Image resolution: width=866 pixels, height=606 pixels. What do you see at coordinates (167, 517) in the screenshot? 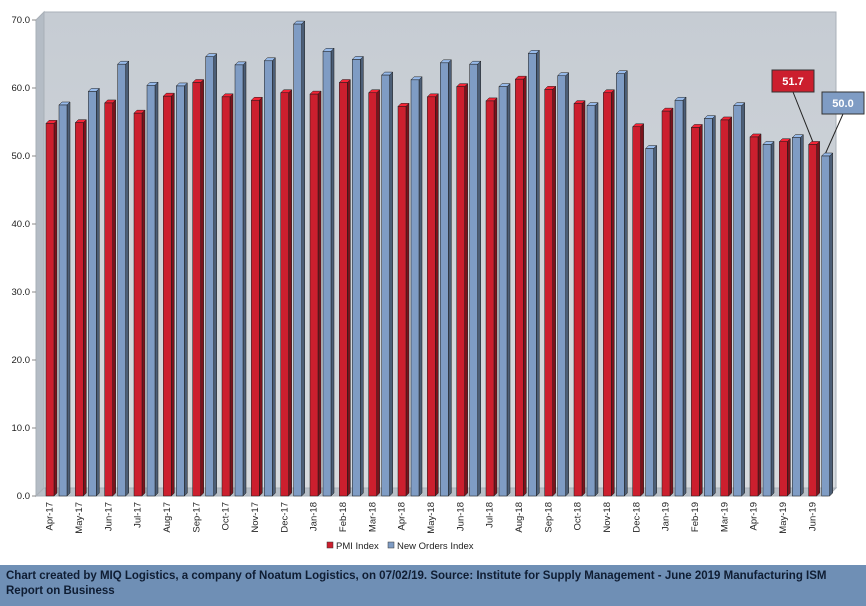
I see `x-tick-label: Aug-17` at bounding box center [167, 517].